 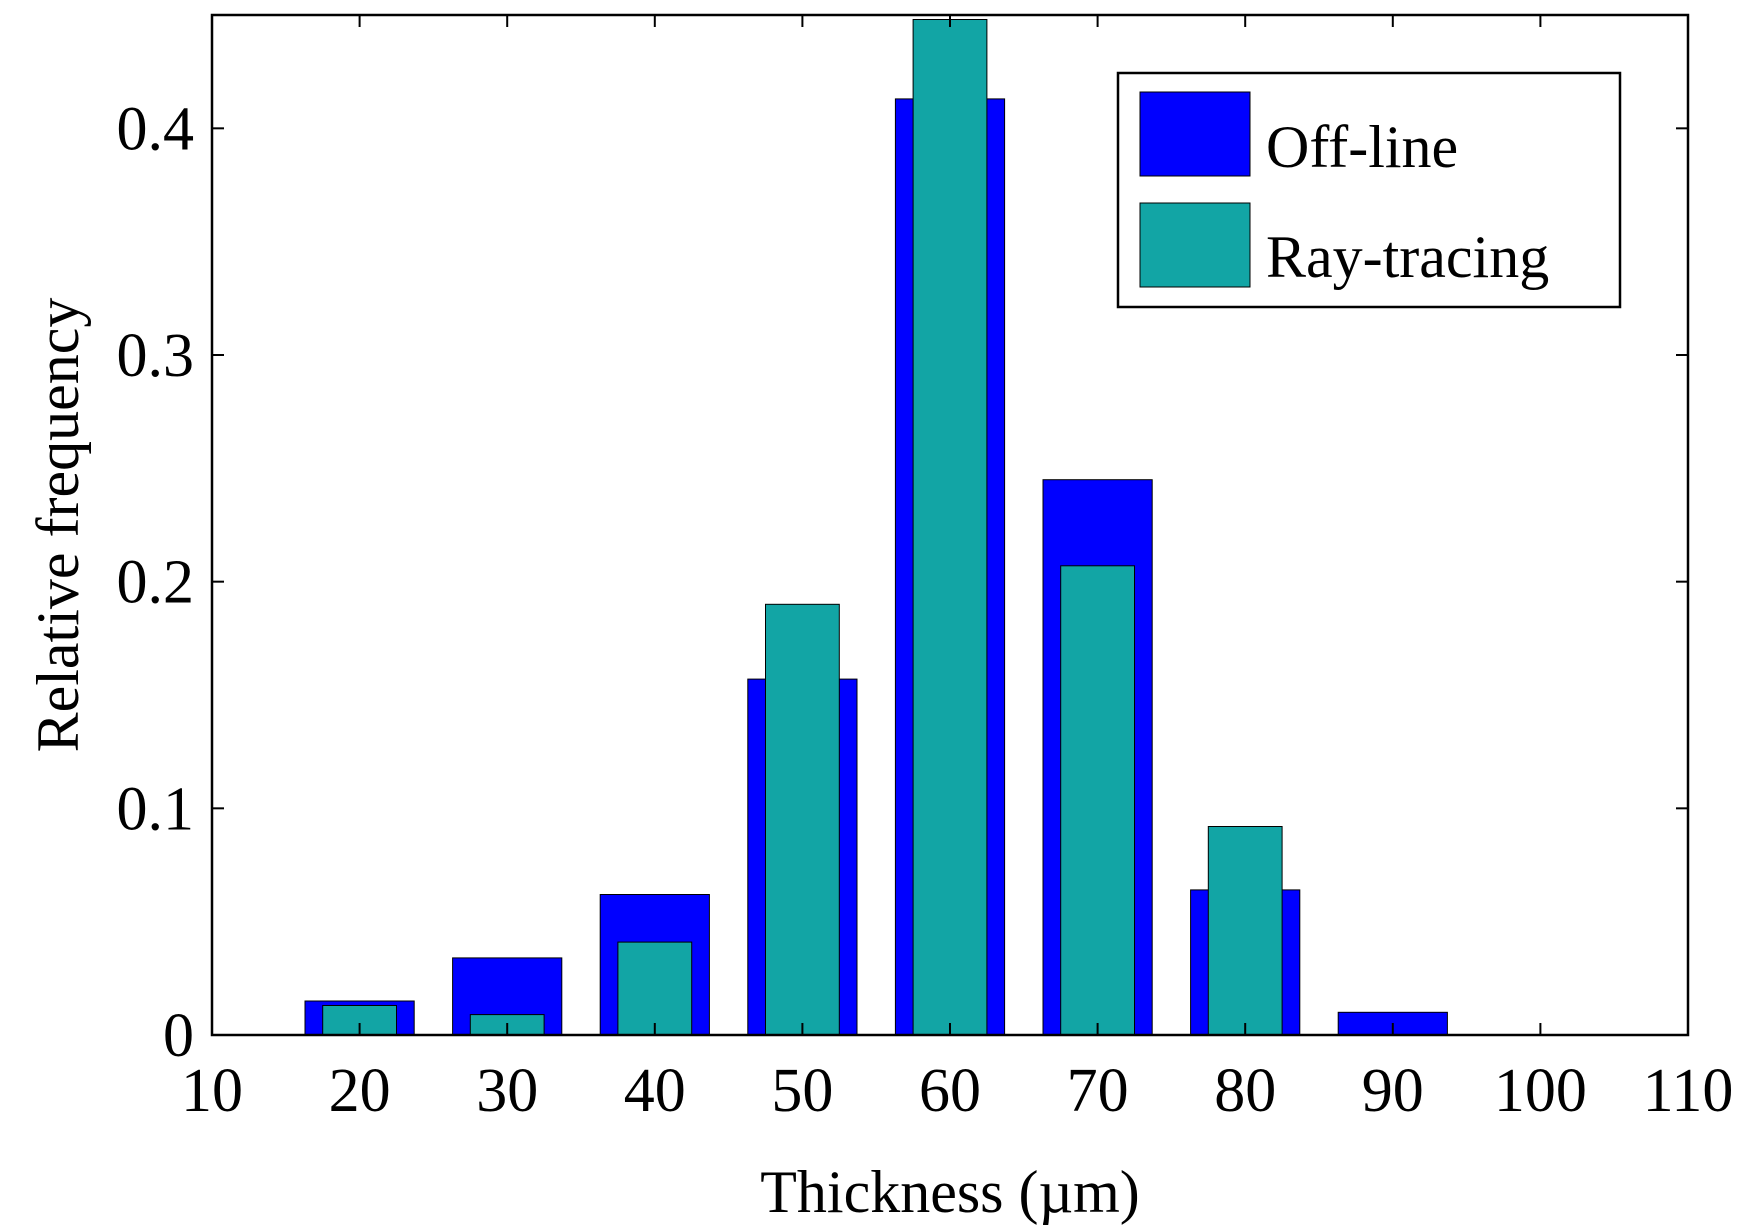 I want to click on x-axis-title: Thickness (µm), so click(x=949, y=1192).